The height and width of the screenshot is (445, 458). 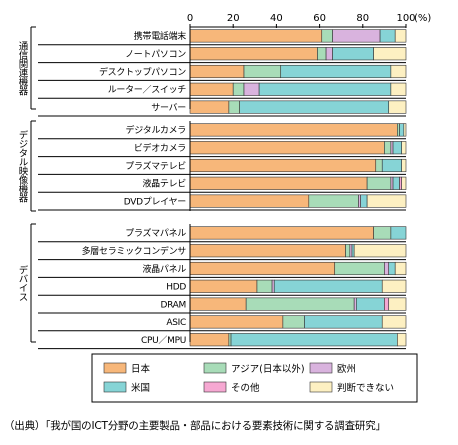 What do you see at coordinates (405, 18) in the screenshot?
I see `x-tick-label: 100` at bounding box center [405, 18].